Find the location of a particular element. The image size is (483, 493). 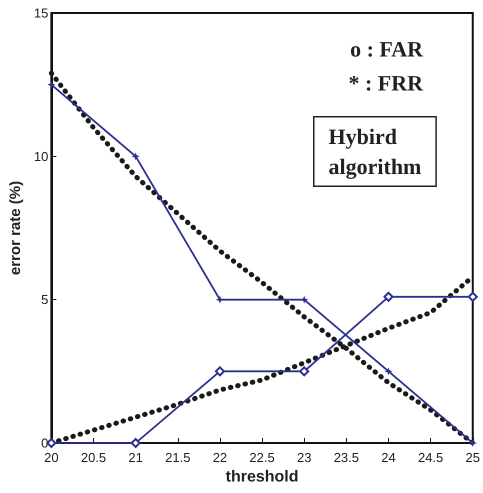

annotation: o : FAR is located at coordinates (387, 49).